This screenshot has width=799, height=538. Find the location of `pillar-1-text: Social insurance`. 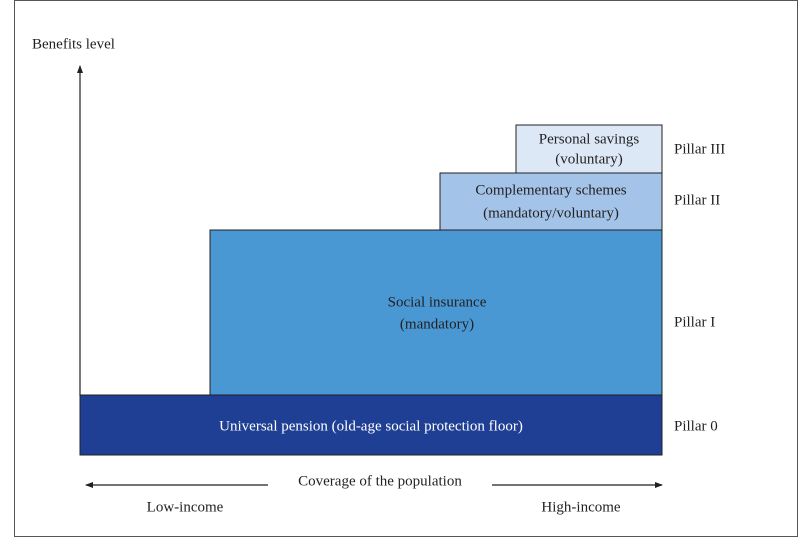

pillar-1-text: Social insurance is located at coordinates (437, 302).